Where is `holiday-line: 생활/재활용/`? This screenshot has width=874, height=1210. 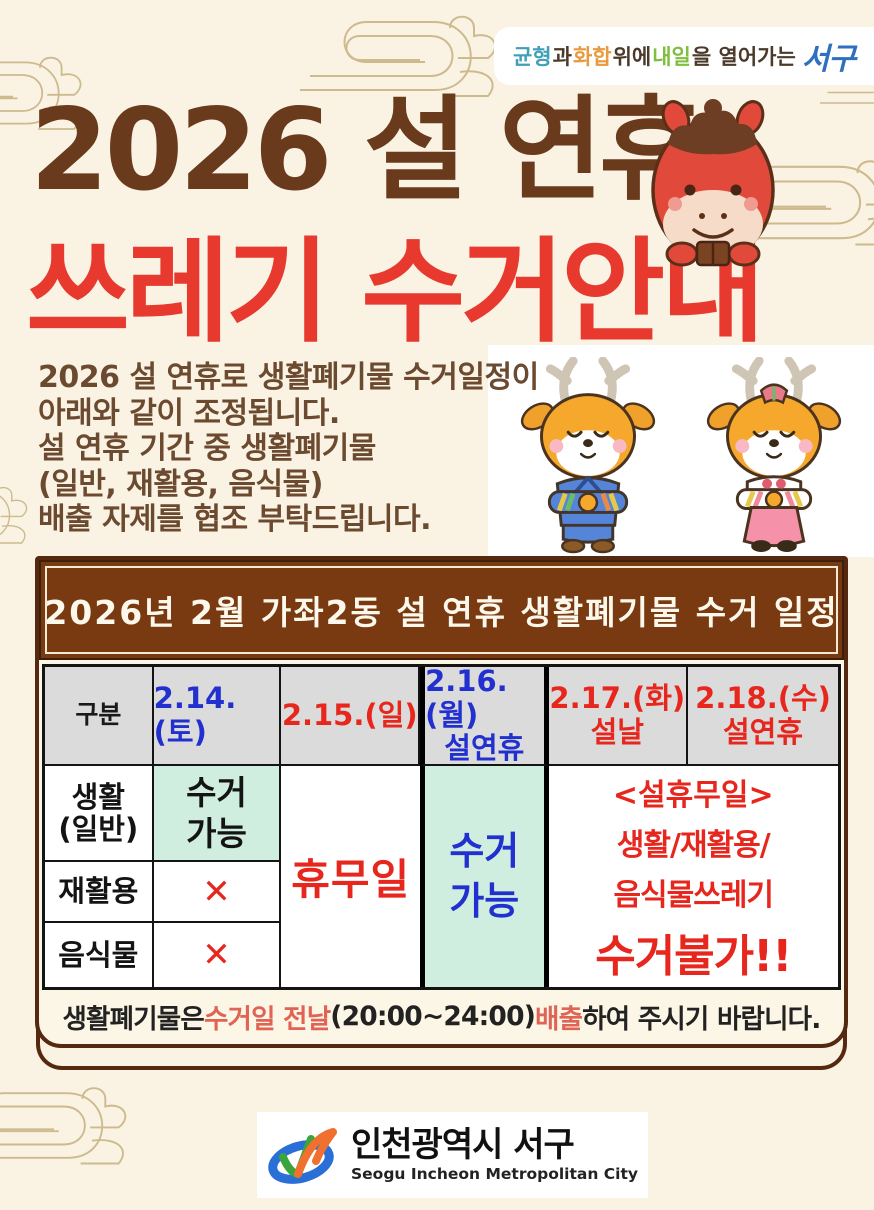
holiday-line: 생활/재활용/ is located at coordinates (693, 845).